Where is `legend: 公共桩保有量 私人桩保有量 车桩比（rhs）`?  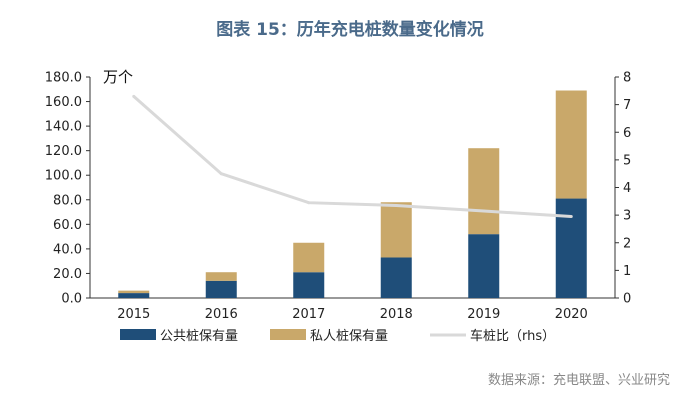 legend: 公共桩保有量 私人桩保有量 车桩比（rhs） is located at coordinates (337, 336).